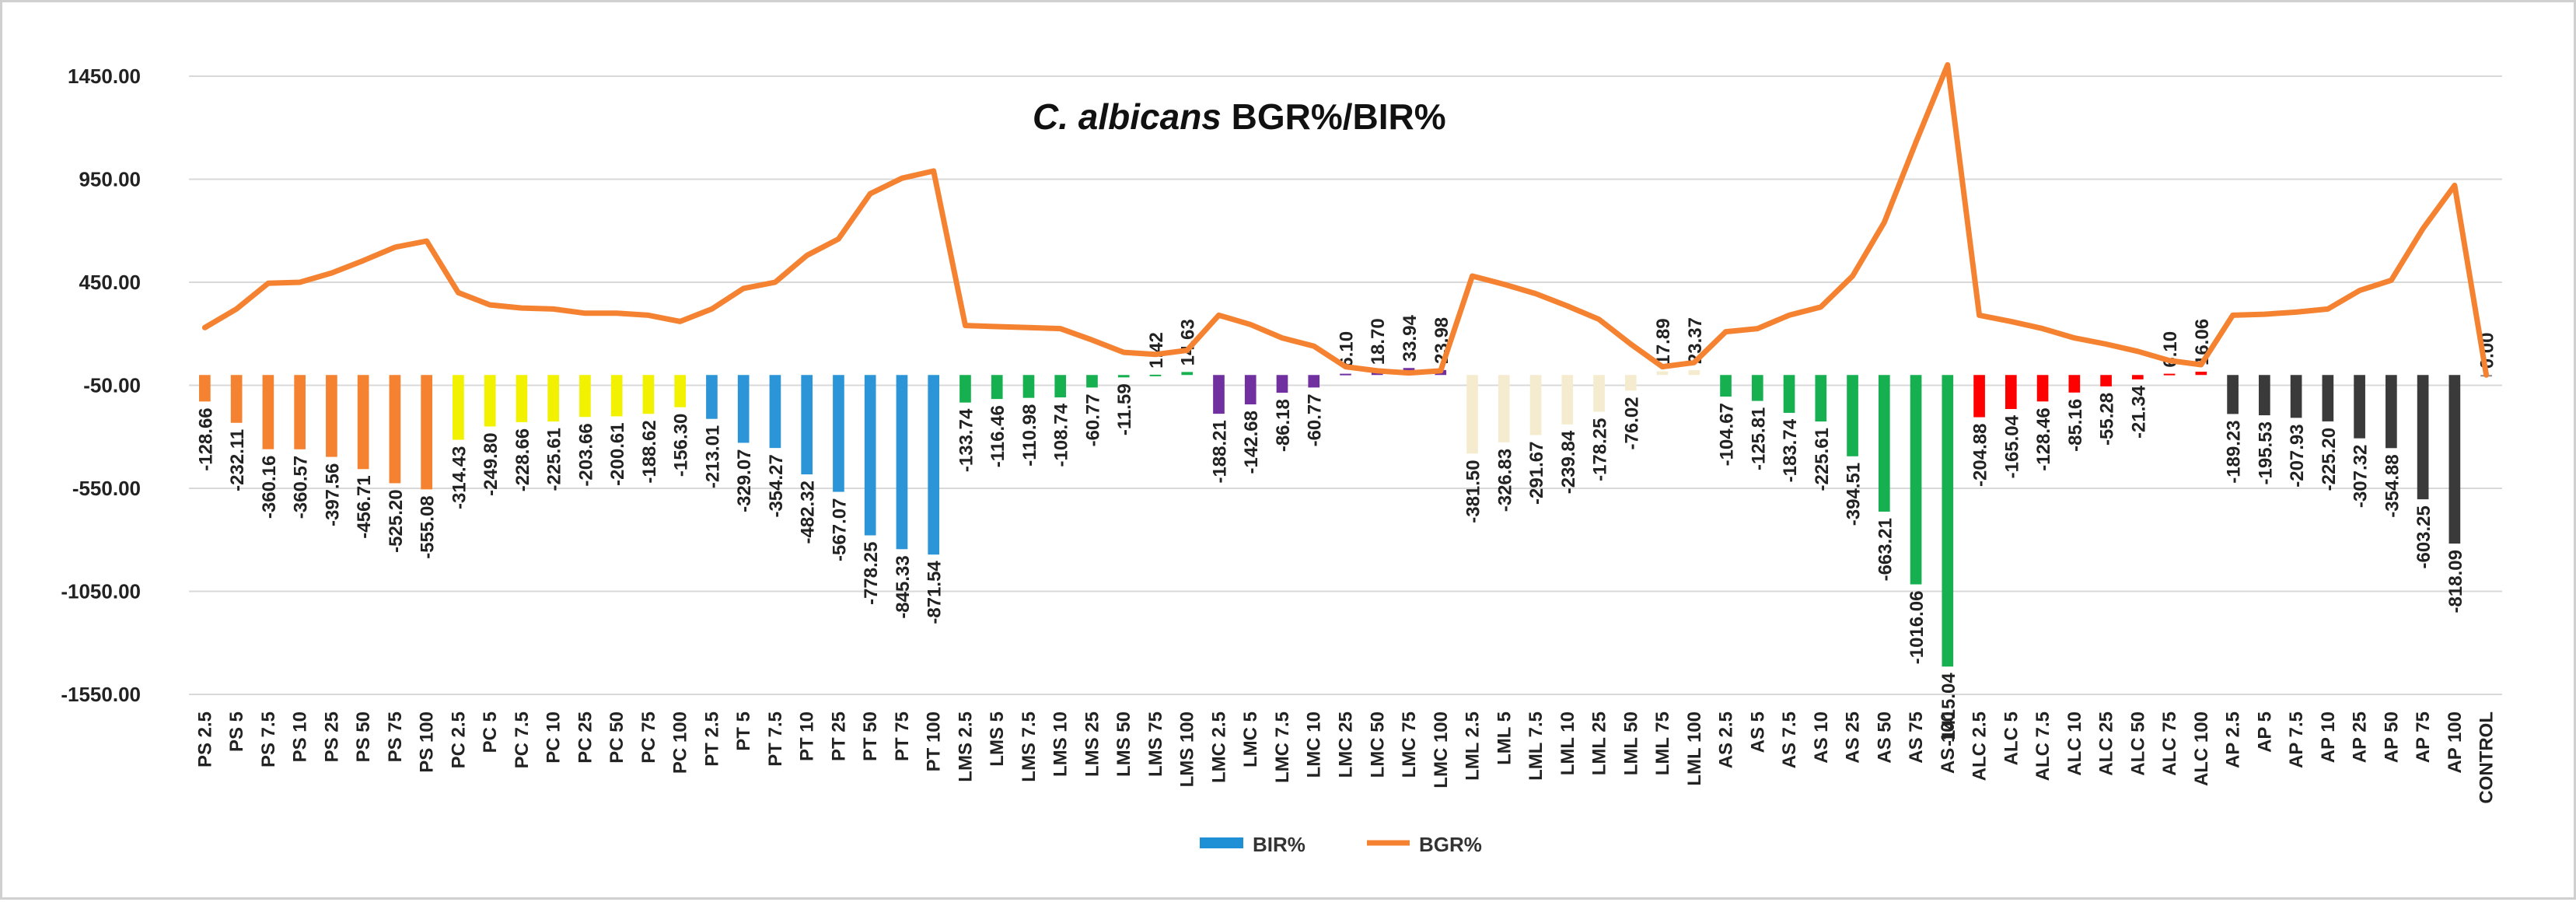 This screenshot has width=2576, height=902. I want to click on data-label: -818.09, so click(2455, 582).